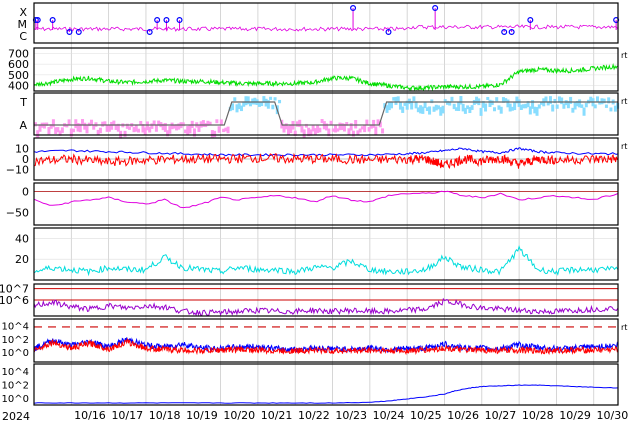 This screenshot has height=424, width=634. I want to click on kp-line, so click(326, 261).